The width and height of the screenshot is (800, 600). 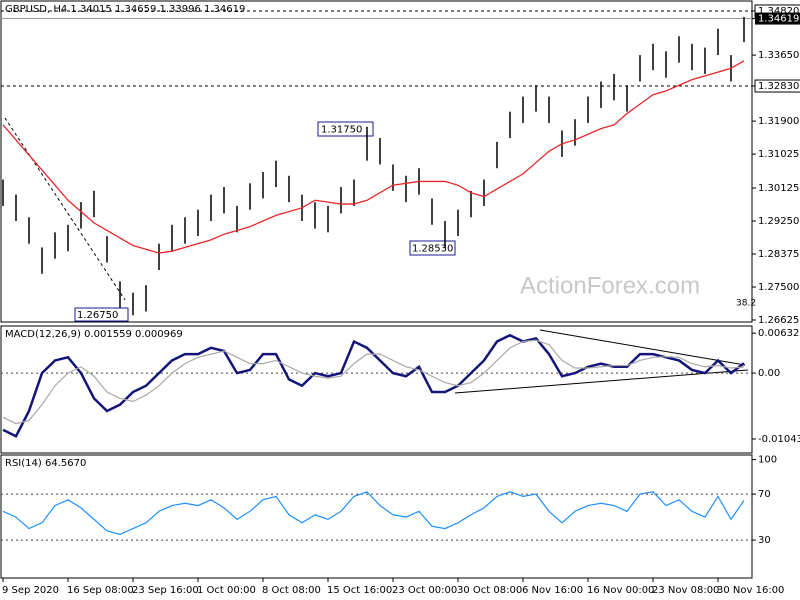 What do you see at coordinates (291, 590) in the screenshot?
I see `x-tick-label: 8 Oct 08:00` at bounding box center [291, 590].